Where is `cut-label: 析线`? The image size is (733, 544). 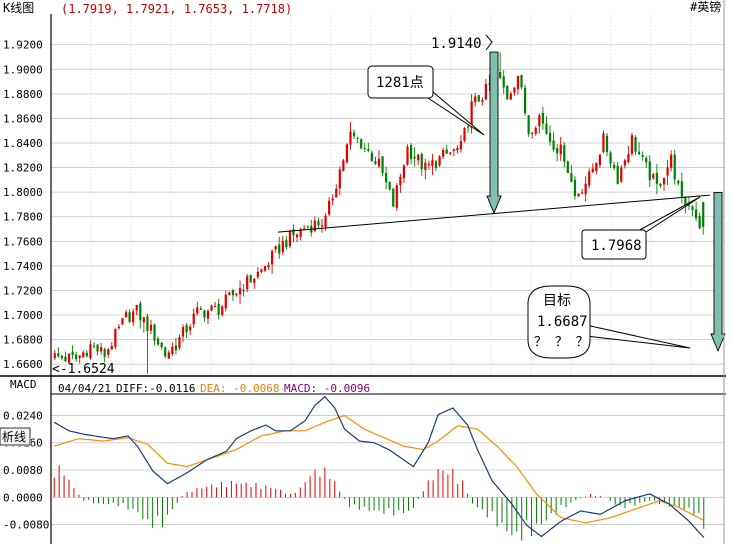 cut-label: 析线 is located at coordinates (14, 437).